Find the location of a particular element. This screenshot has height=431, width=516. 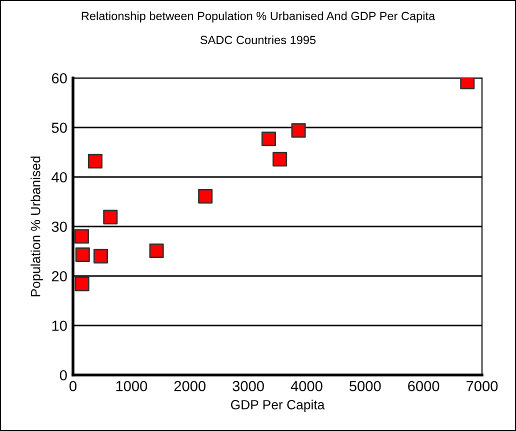

x-tick-label: 5000 is located at coordinates (365, 386).